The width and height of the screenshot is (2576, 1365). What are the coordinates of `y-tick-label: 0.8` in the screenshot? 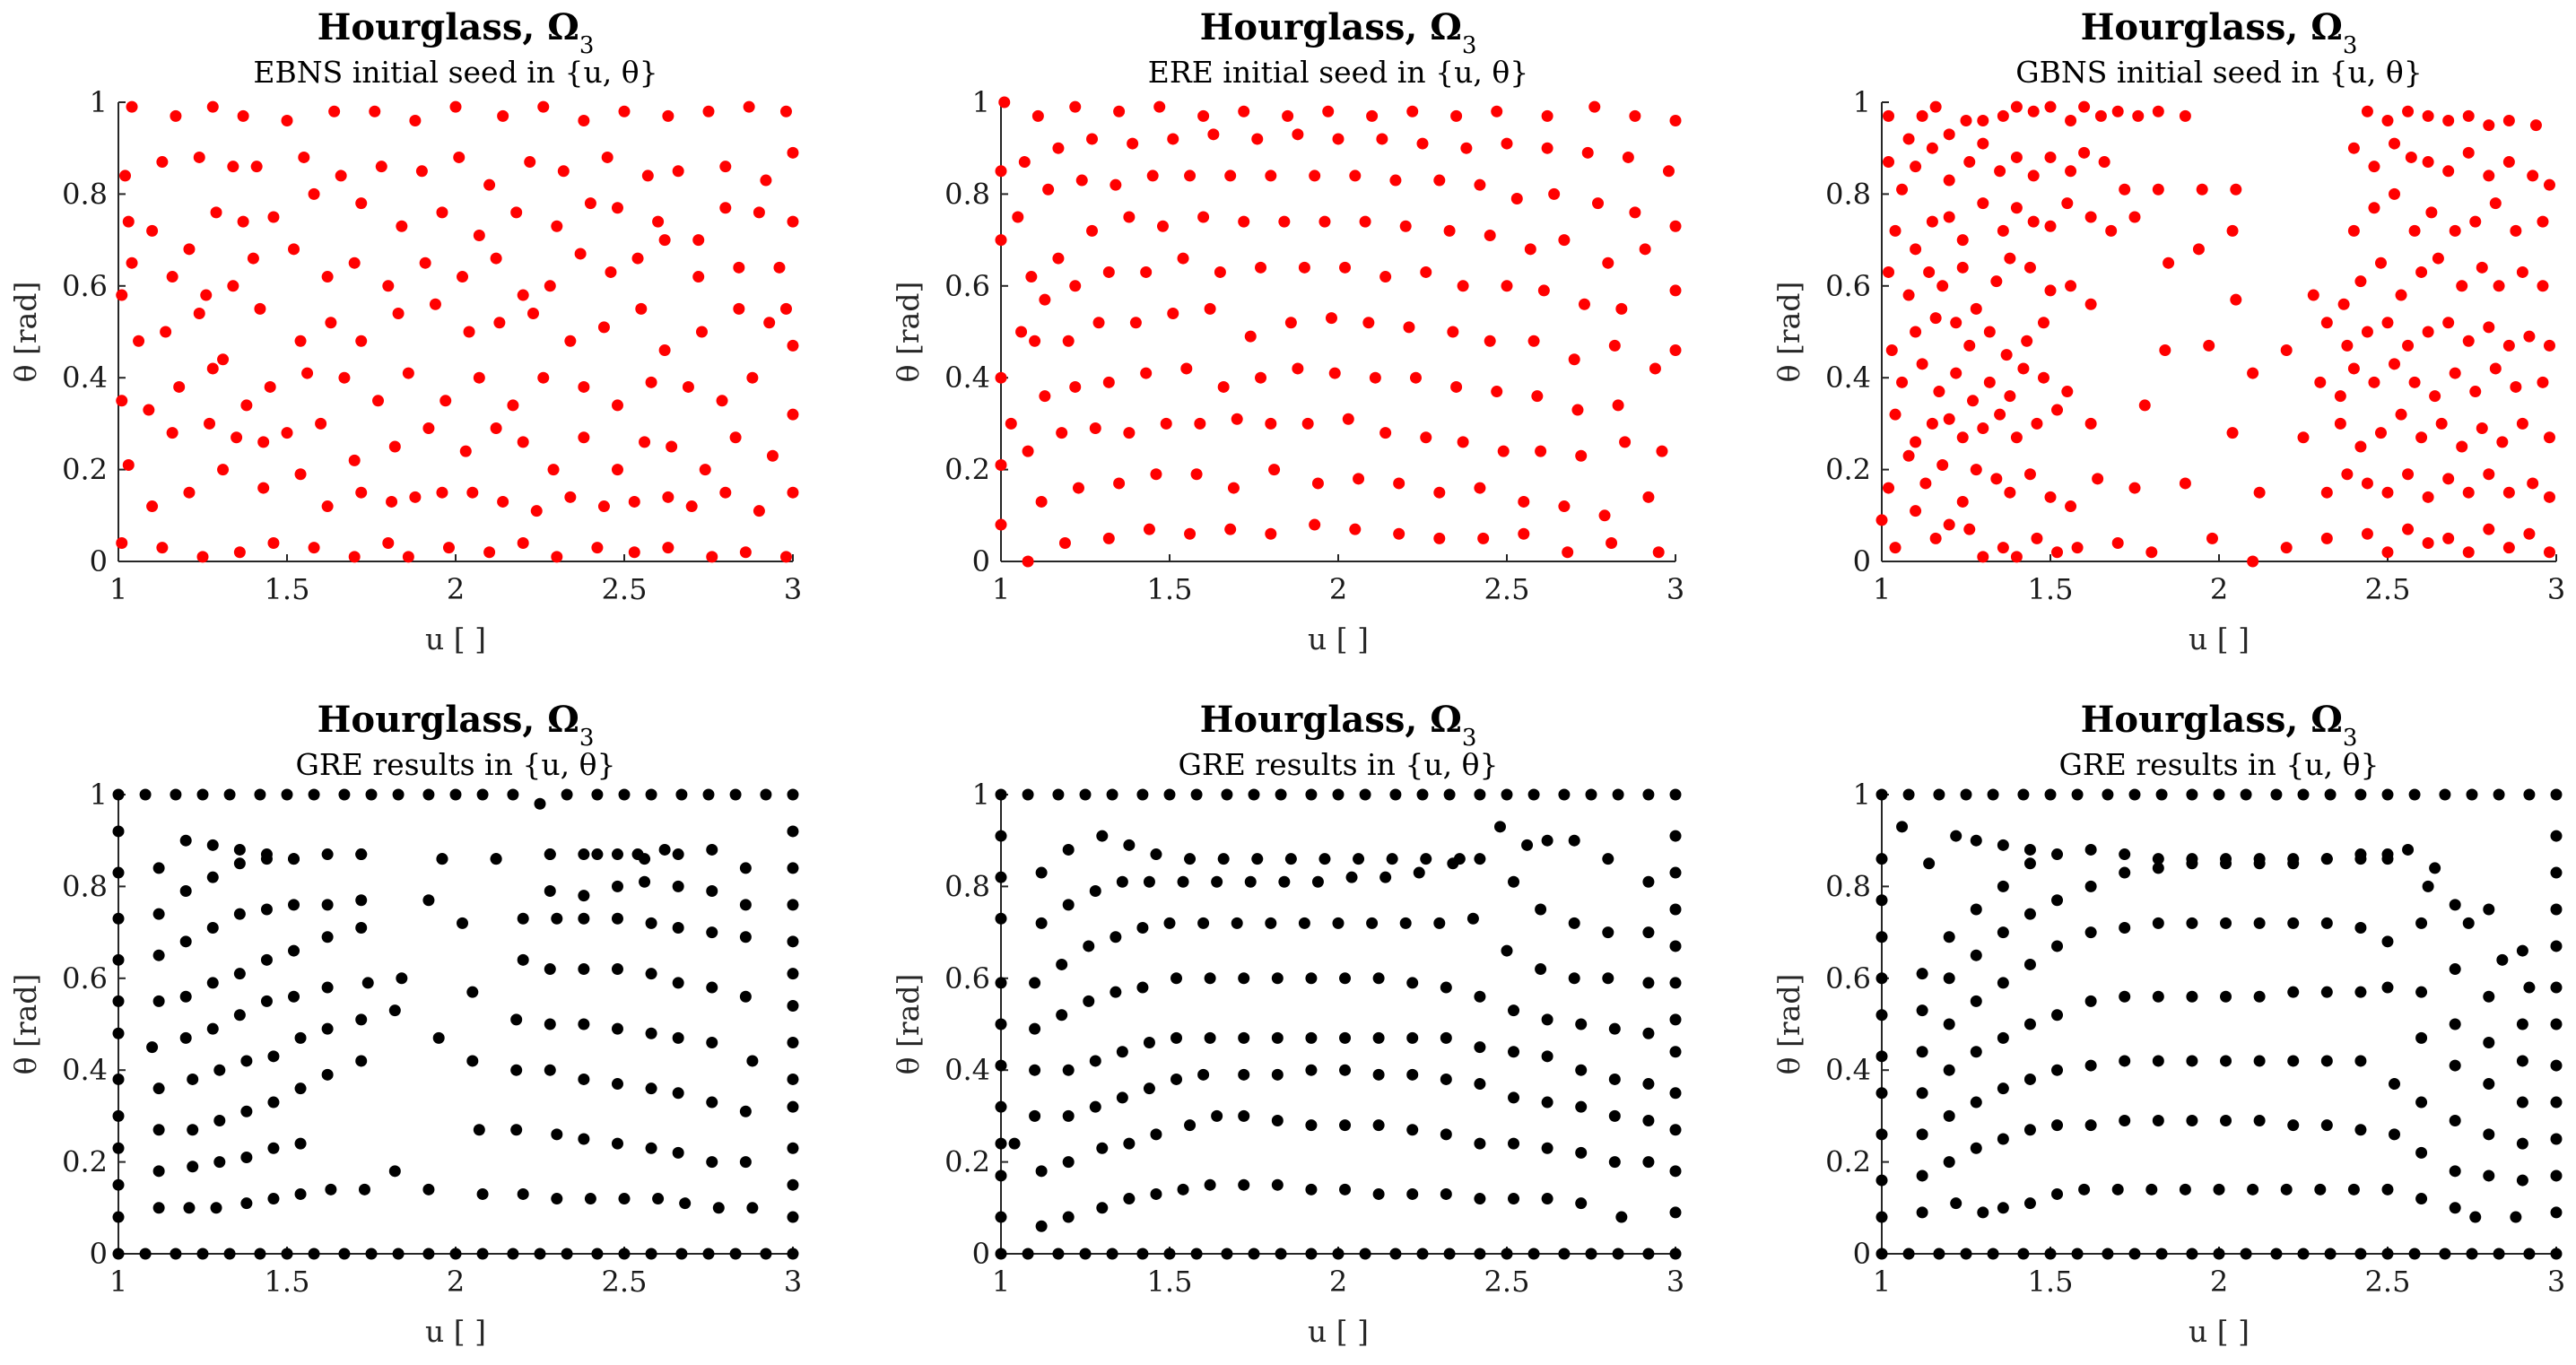 It's located at (967, 886).